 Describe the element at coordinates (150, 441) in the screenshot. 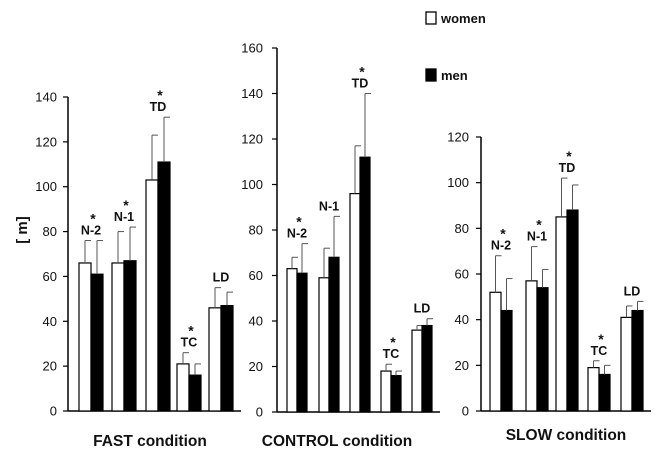

I see `panel-title: FAST condition` at that location.